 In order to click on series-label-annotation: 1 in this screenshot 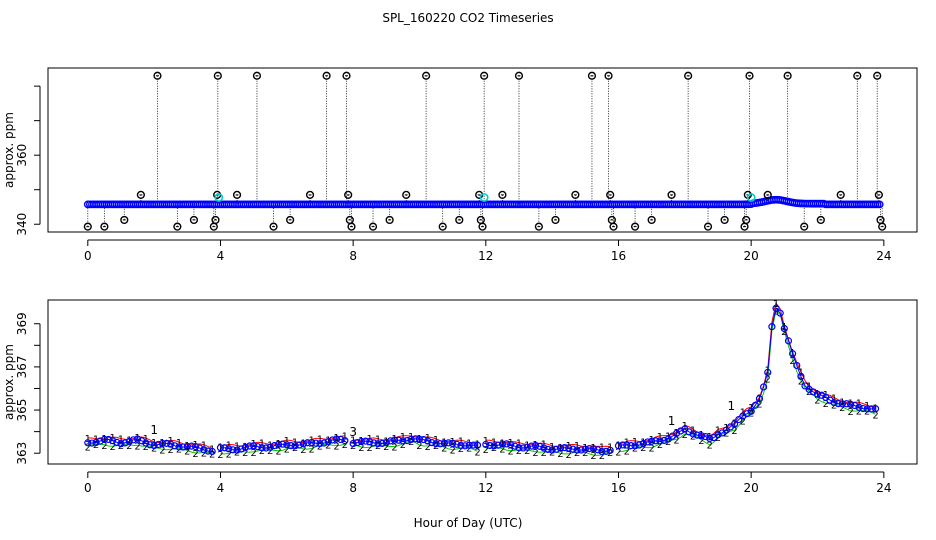, I will do `click(672, 421)`.